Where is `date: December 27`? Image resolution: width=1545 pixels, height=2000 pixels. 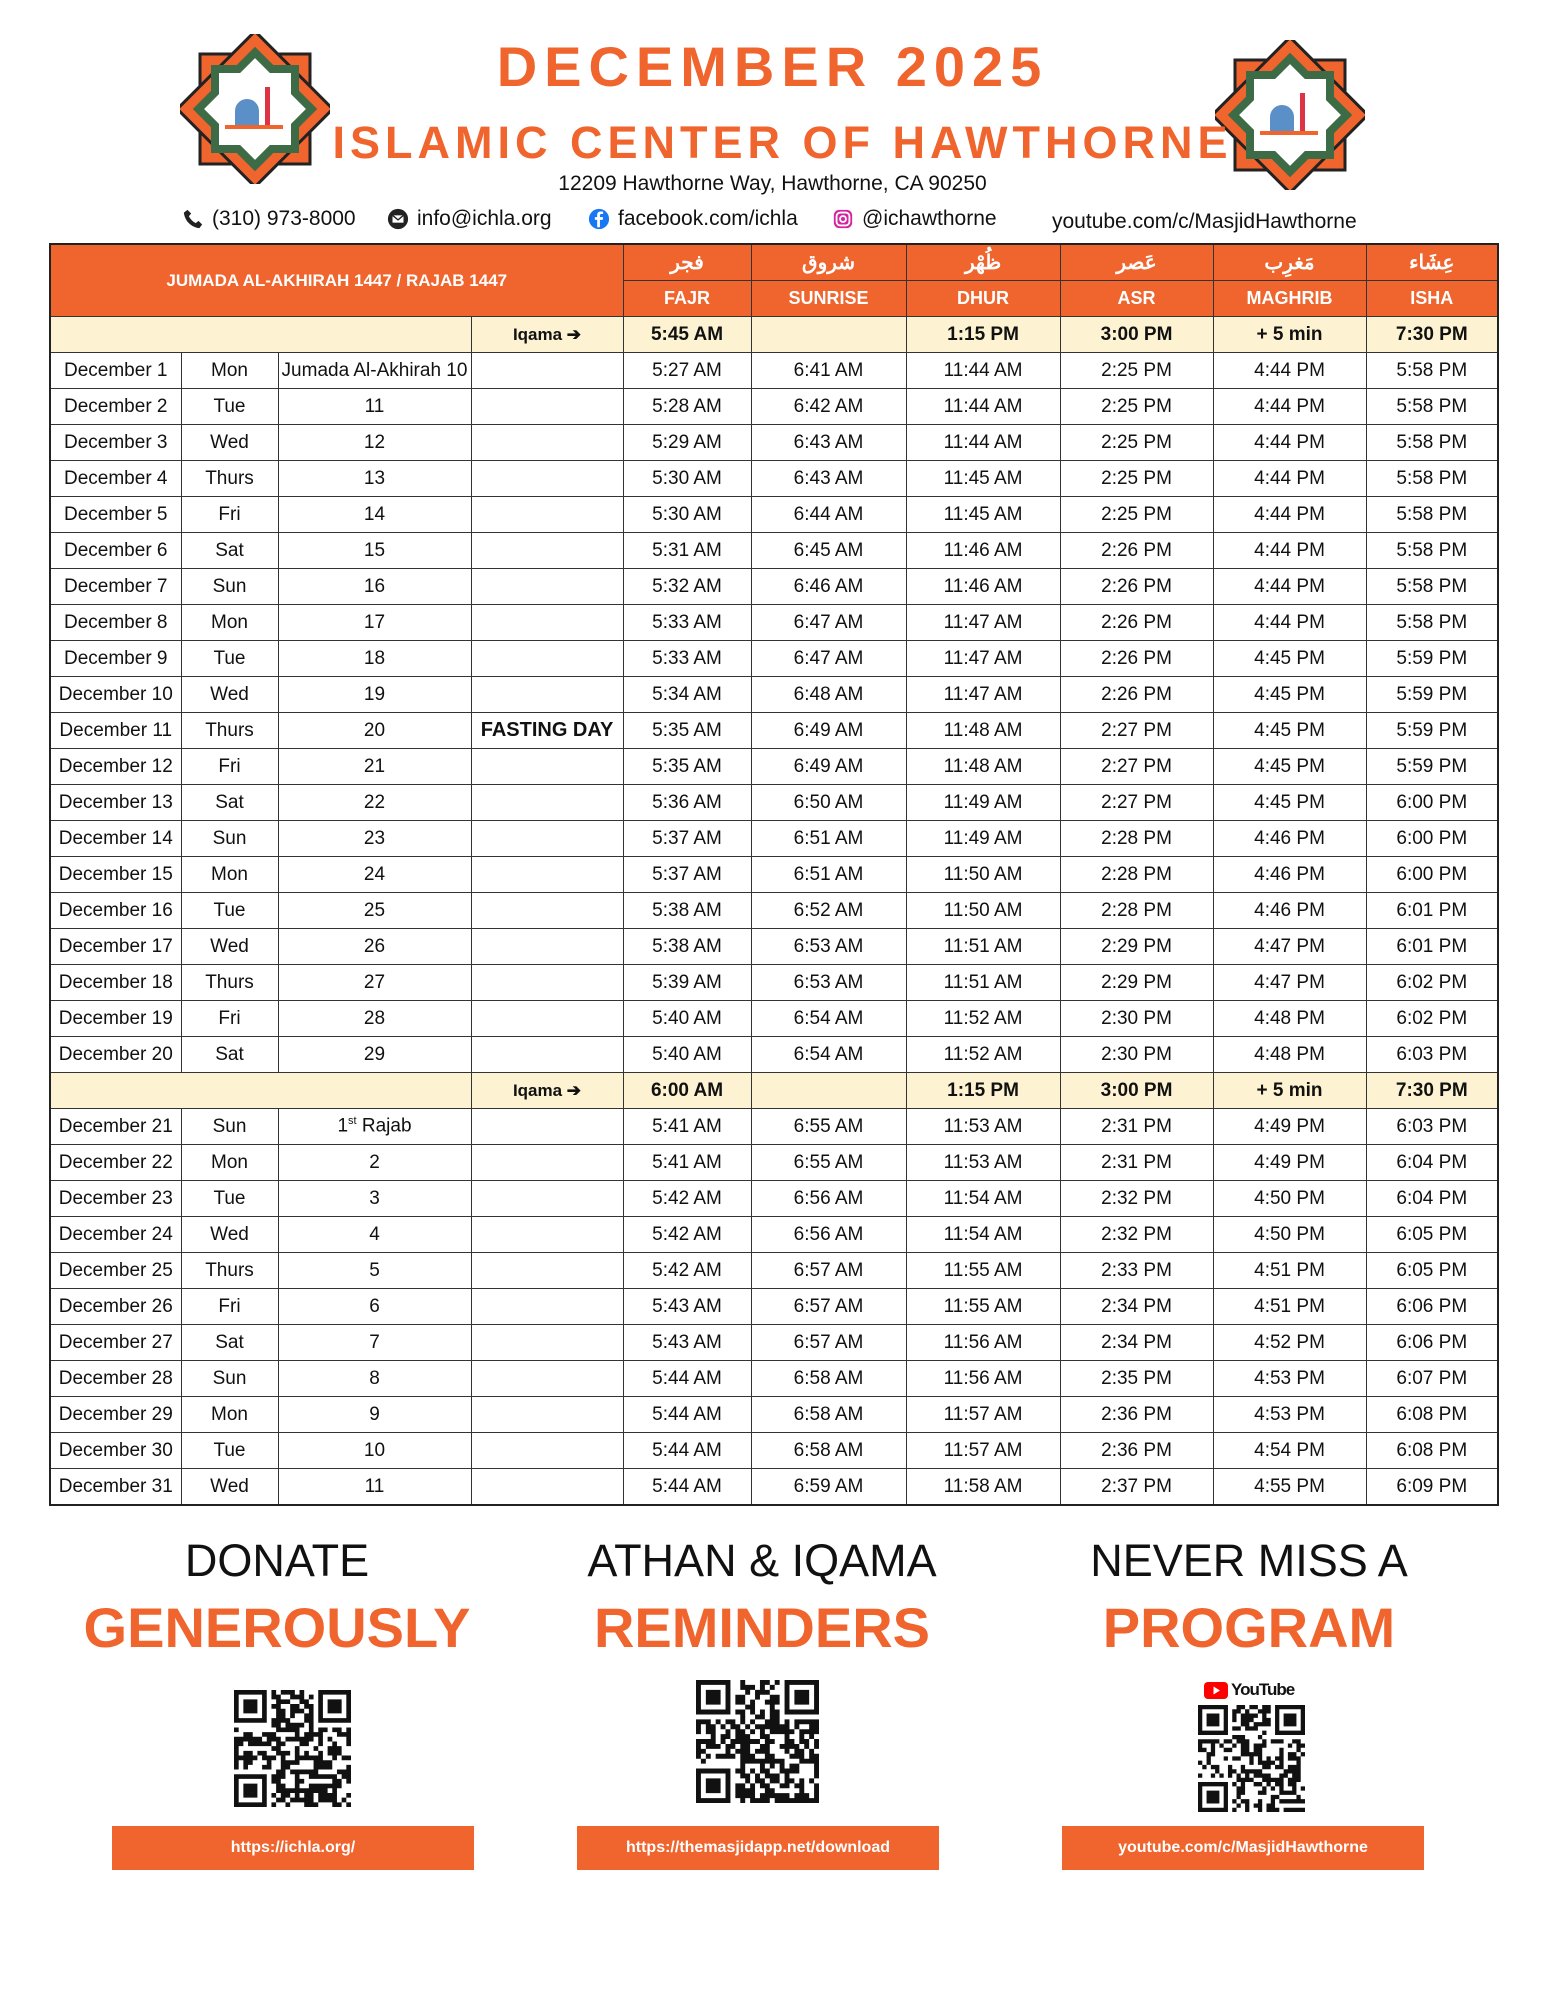 date: December 27 is located at coordinates (115, 1342).